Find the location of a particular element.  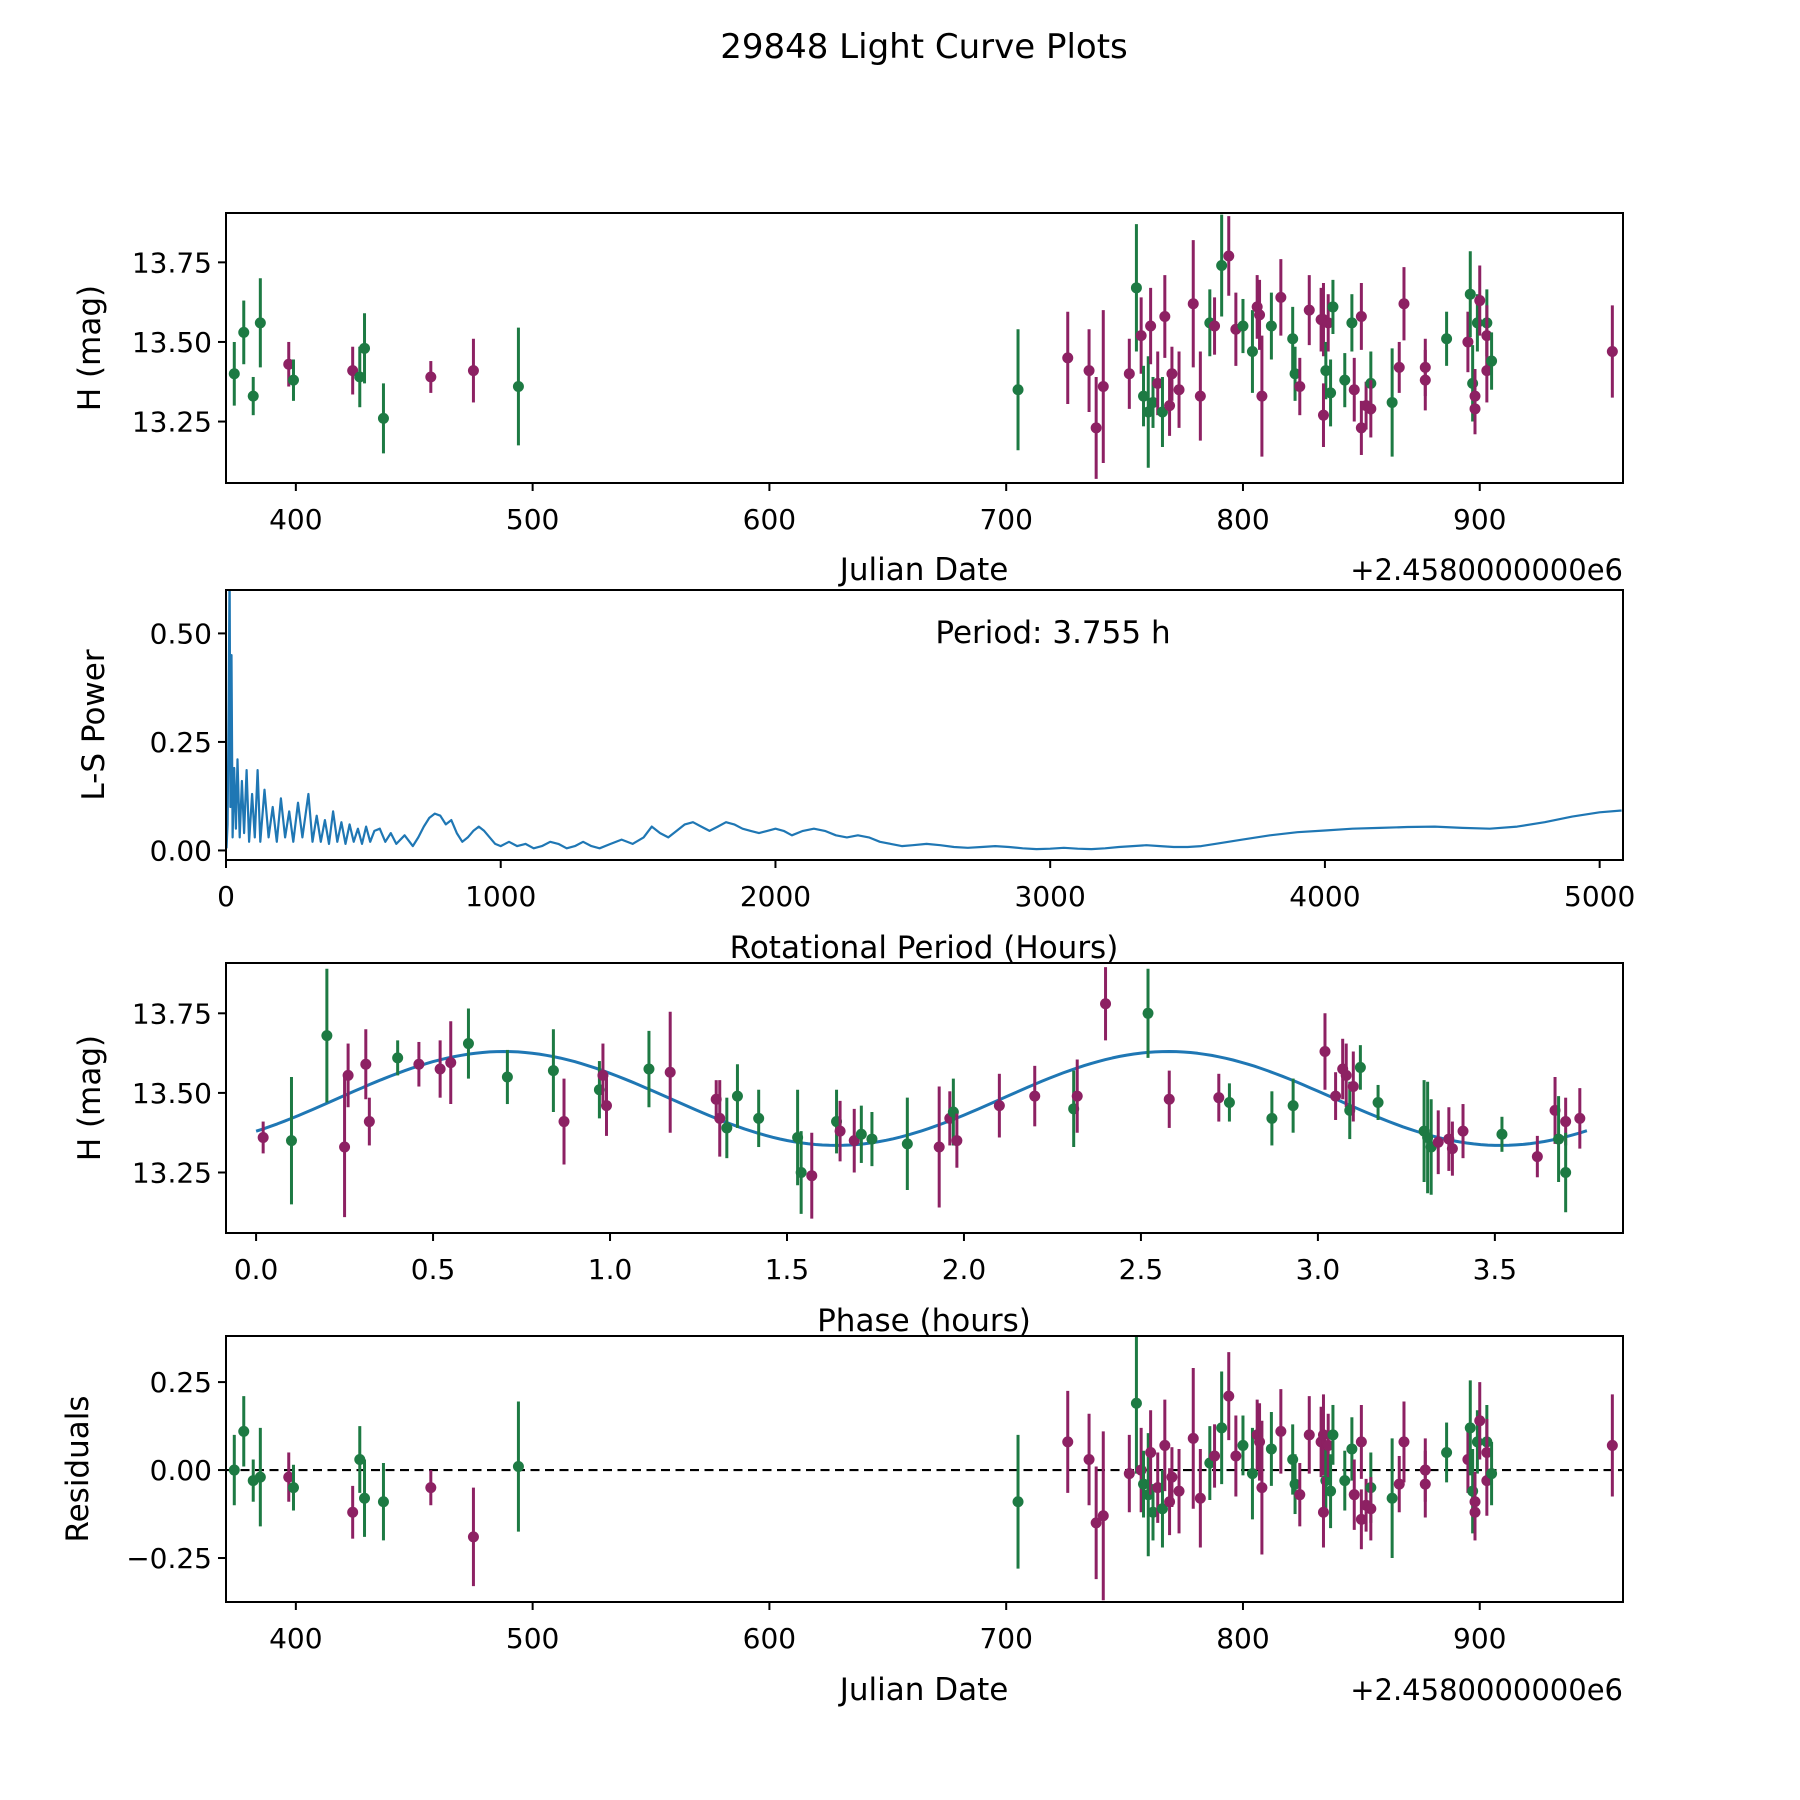

y-tick-label: 0.25 is located at coordinates (181, 1382).